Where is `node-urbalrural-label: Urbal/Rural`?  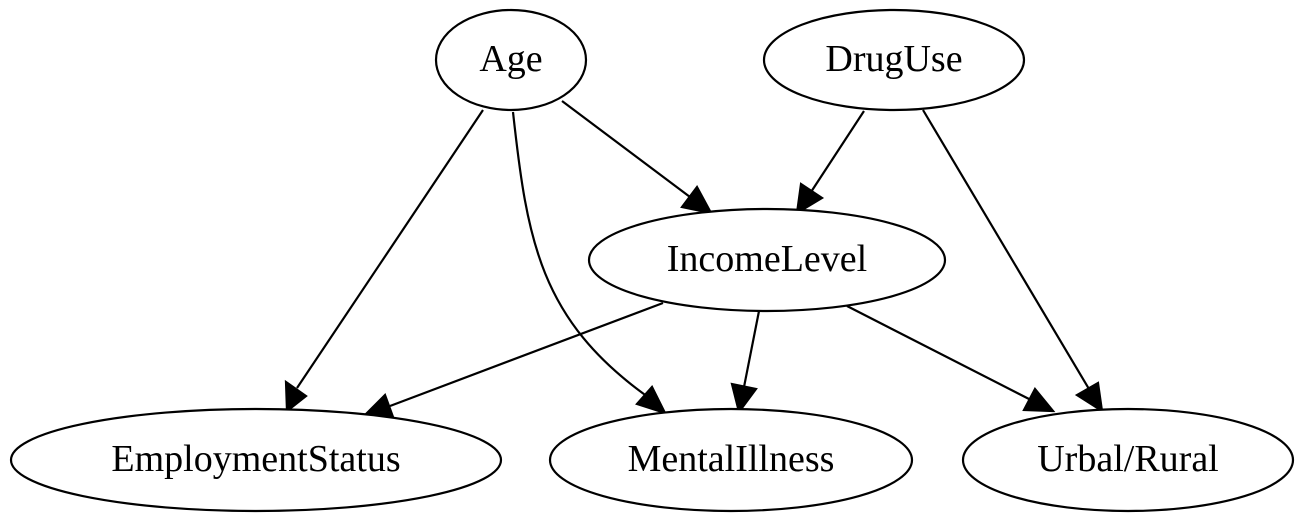 node-urbalrural-label: Urbal/Rural is located at coordinates (1128, 459).